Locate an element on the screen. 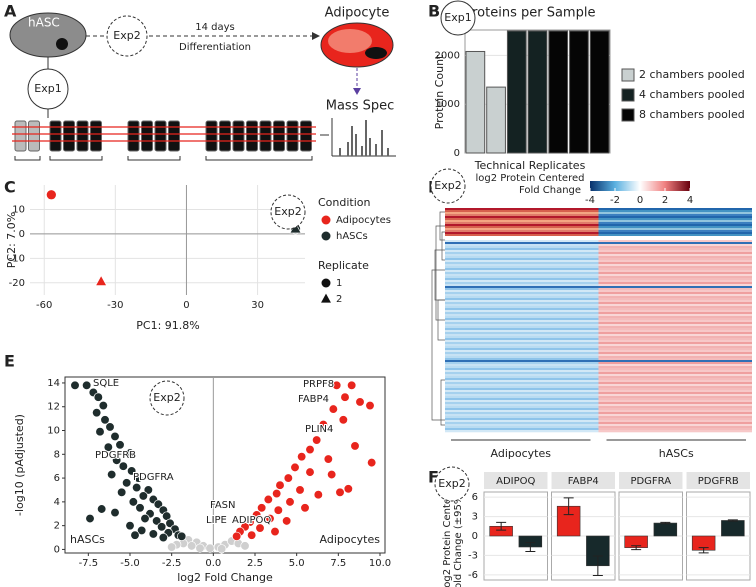  column-group-label: hASCs is located at coordinates (676, 453).